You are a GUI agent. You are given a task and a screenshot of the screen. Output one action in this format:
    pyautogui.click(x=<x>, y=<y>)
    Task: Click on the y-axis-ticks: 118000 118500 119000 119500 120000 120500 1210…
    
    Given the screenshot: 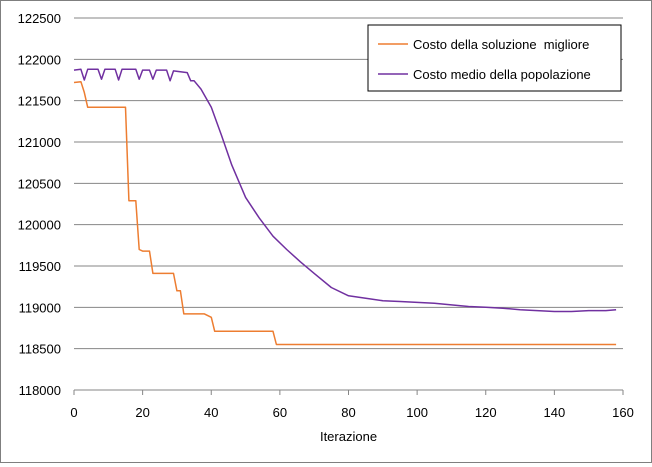 What is the action you would take?
    pyautogui.click(x=39, y=204)
    